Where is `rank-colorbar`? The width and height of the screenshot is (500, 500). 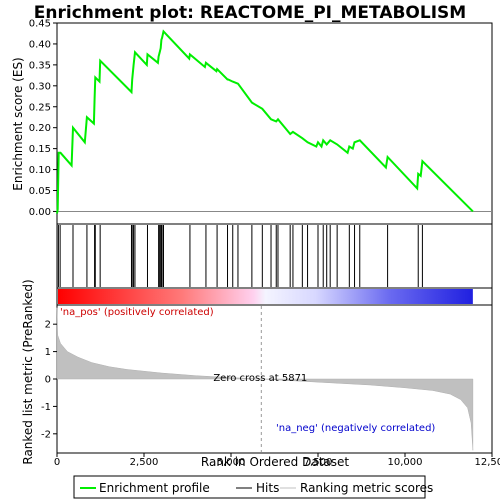
rank-colorbar is located at coordinates (265, 296).